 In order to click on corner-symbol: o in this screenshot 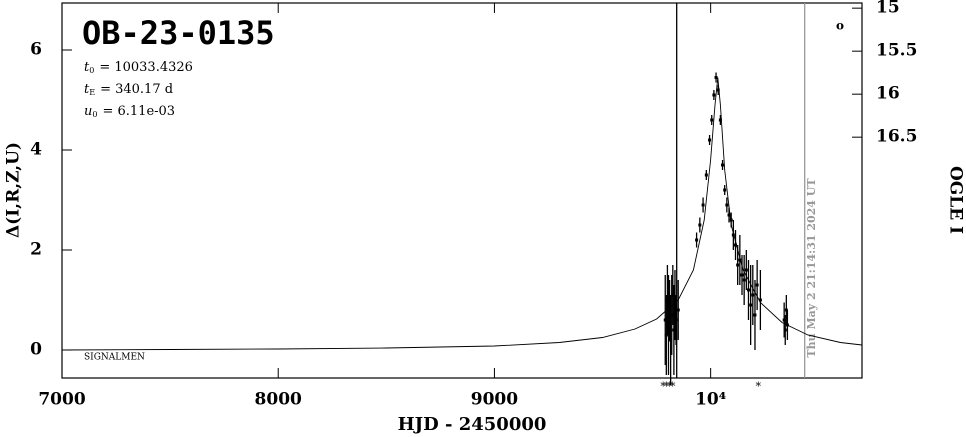, I will do `click(840, 26)`.